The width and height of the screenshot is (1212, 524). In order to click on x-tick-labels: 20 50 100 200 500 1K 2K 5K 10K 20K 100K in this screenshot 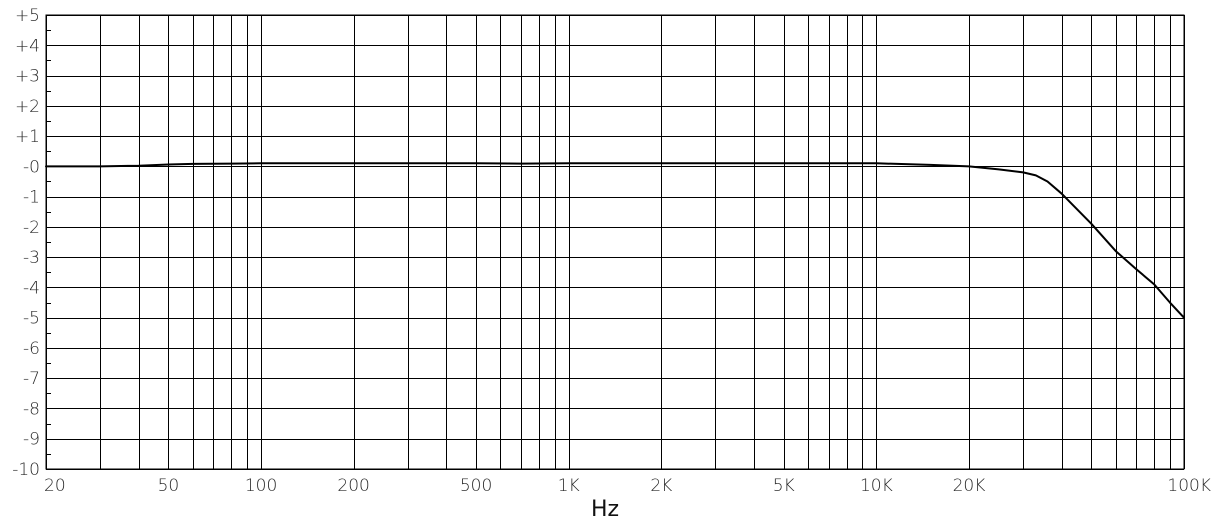, I will do `click(627, 486)`.